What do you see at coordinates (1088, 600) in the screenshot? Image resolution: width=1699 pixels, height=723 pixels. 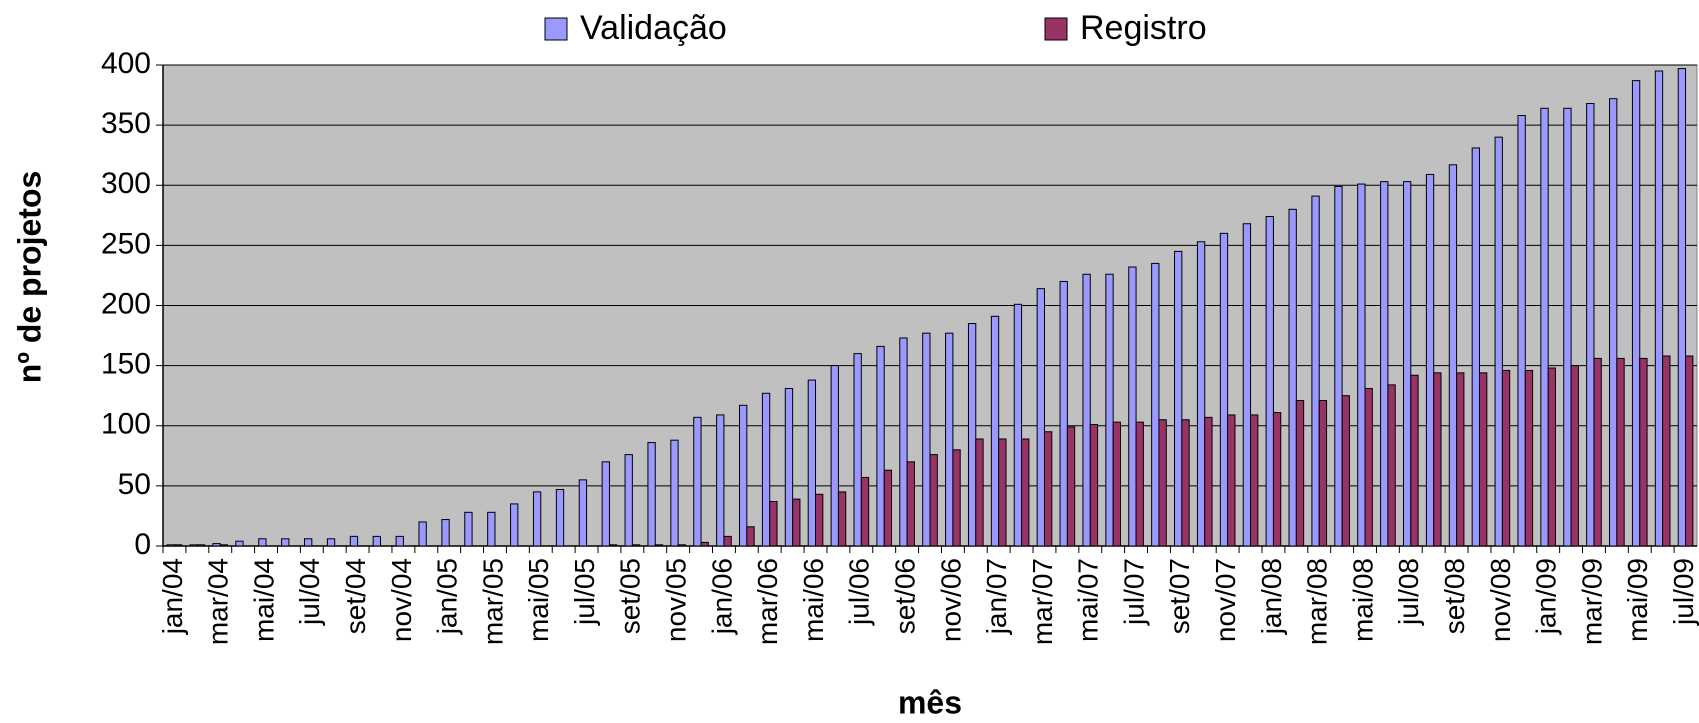 I see `x-tick-label: mai/07` at bounding box center [1088, 600].